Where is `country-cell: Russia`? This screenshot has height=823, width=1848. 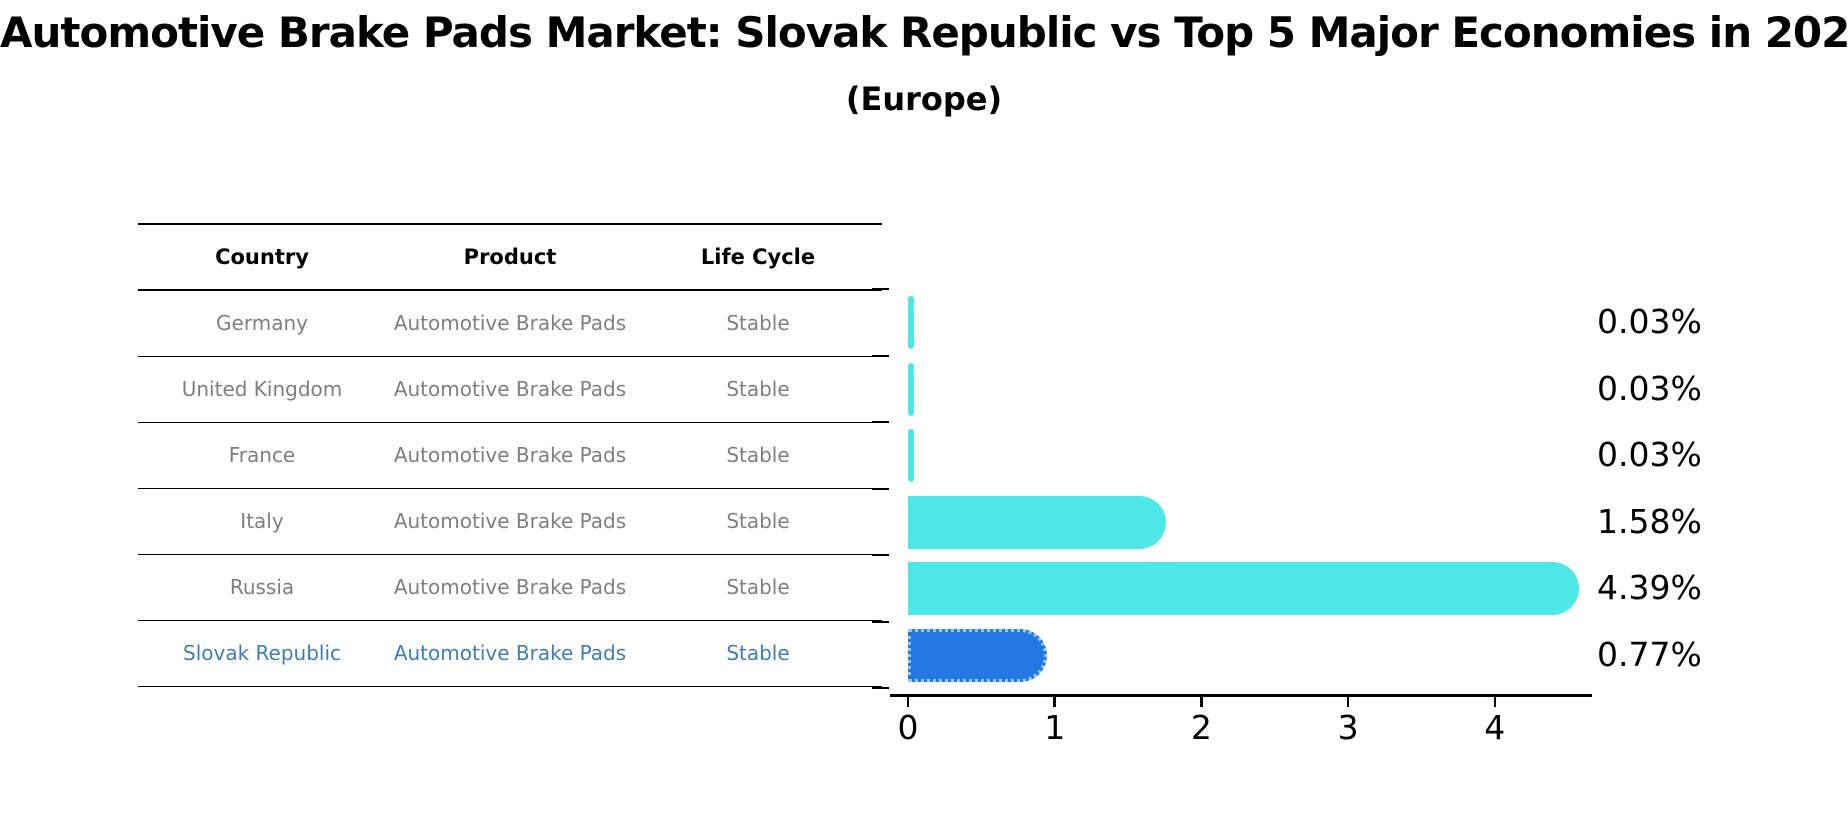 country-cell: Russia is located at coordinates (262, 587).